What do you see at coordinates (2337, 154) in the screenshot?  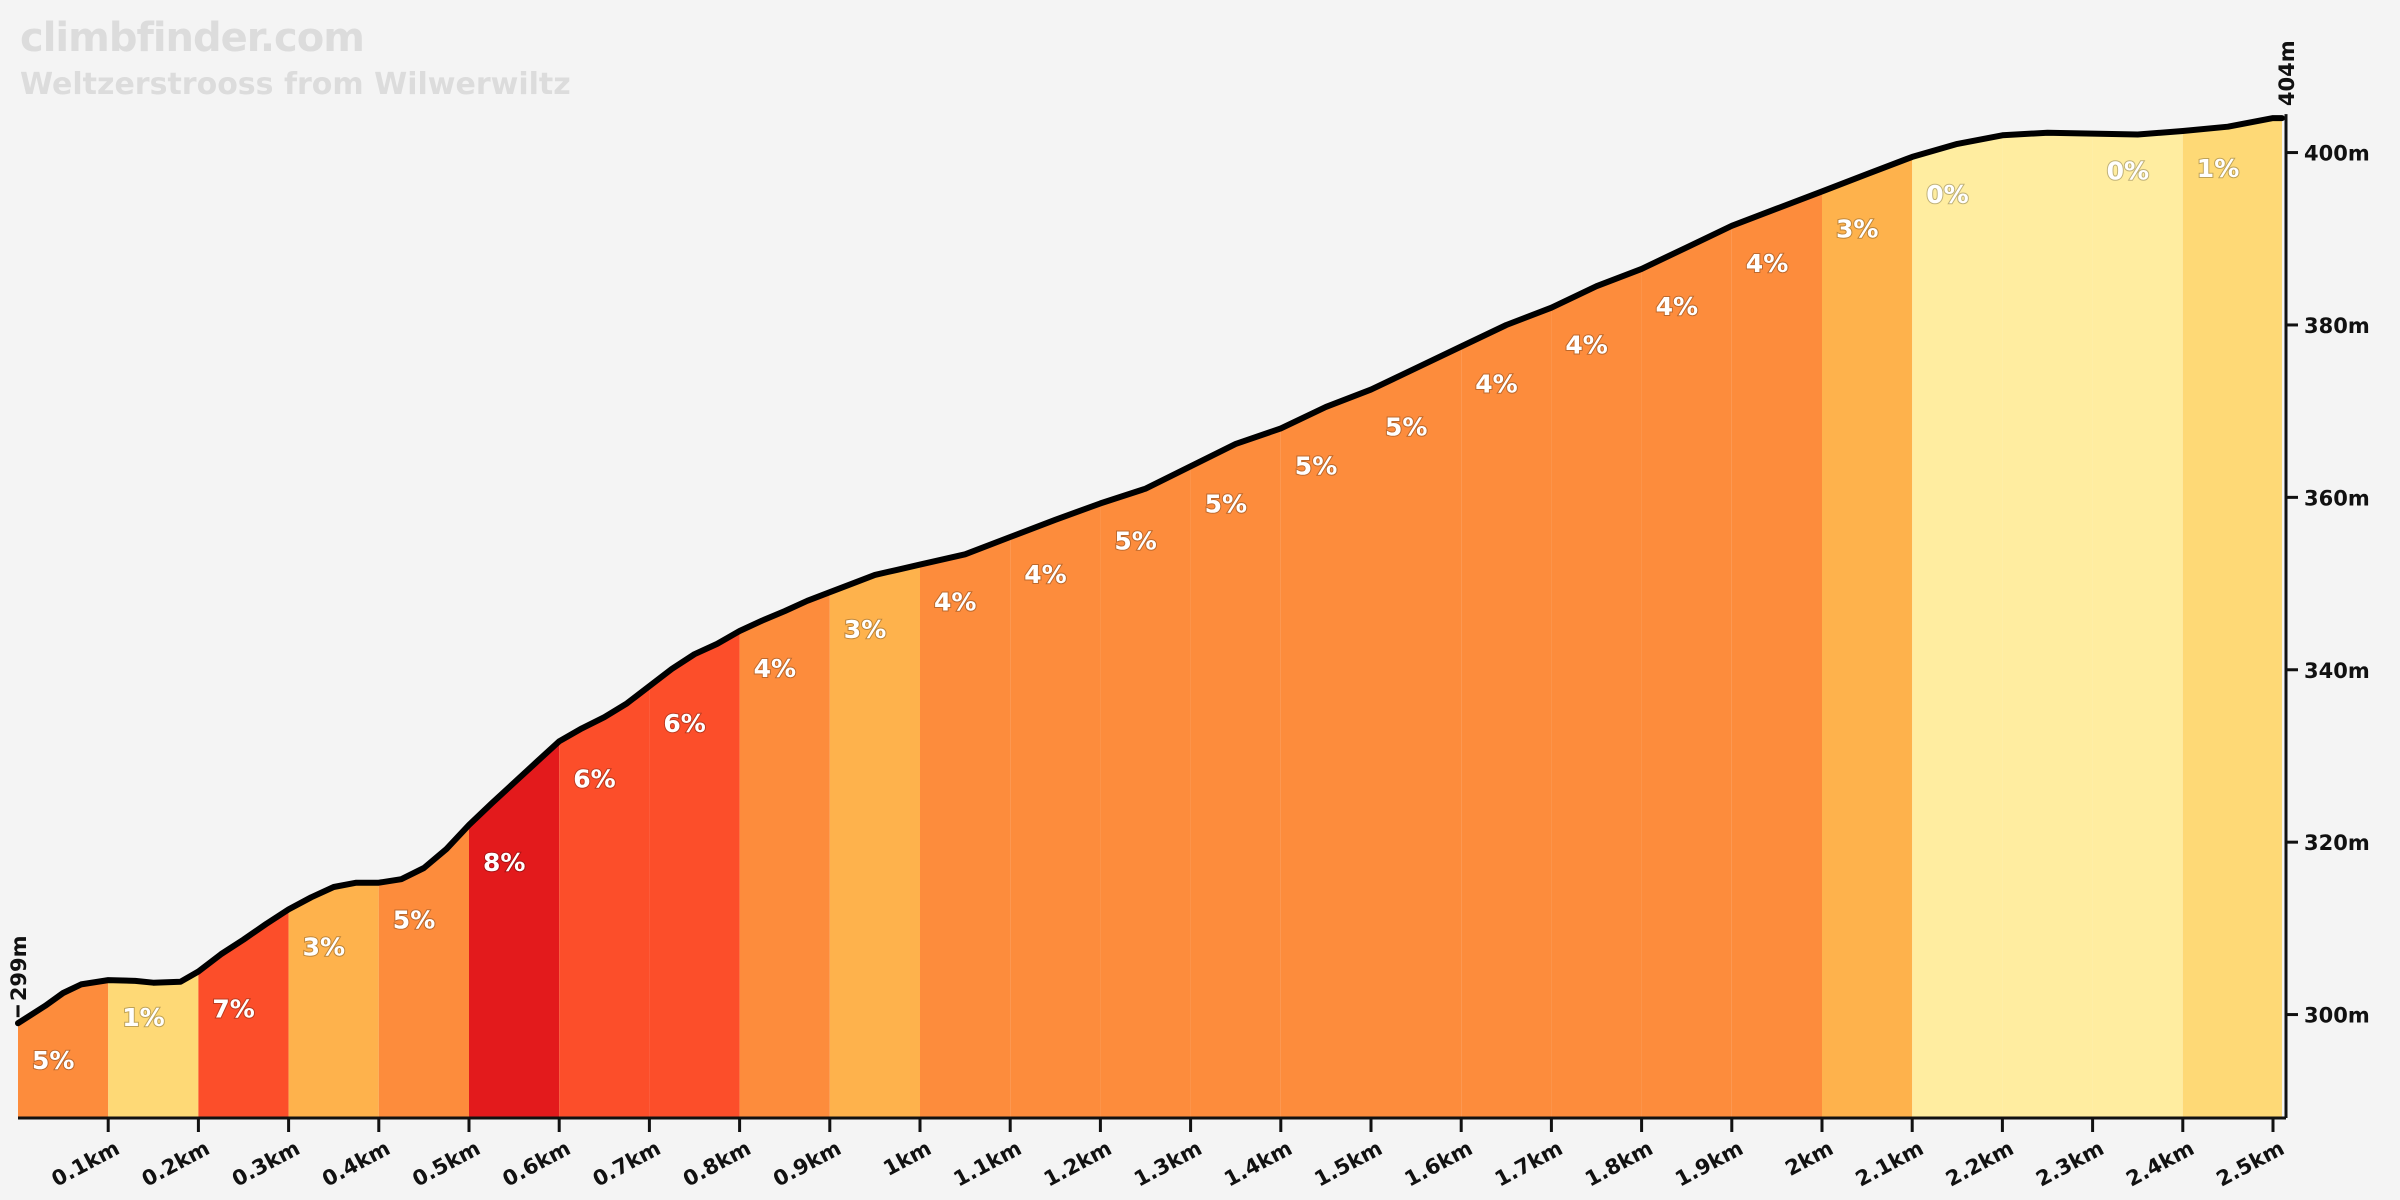 I see `y-tick-label: 400m` at bounding box center [2337, 154].